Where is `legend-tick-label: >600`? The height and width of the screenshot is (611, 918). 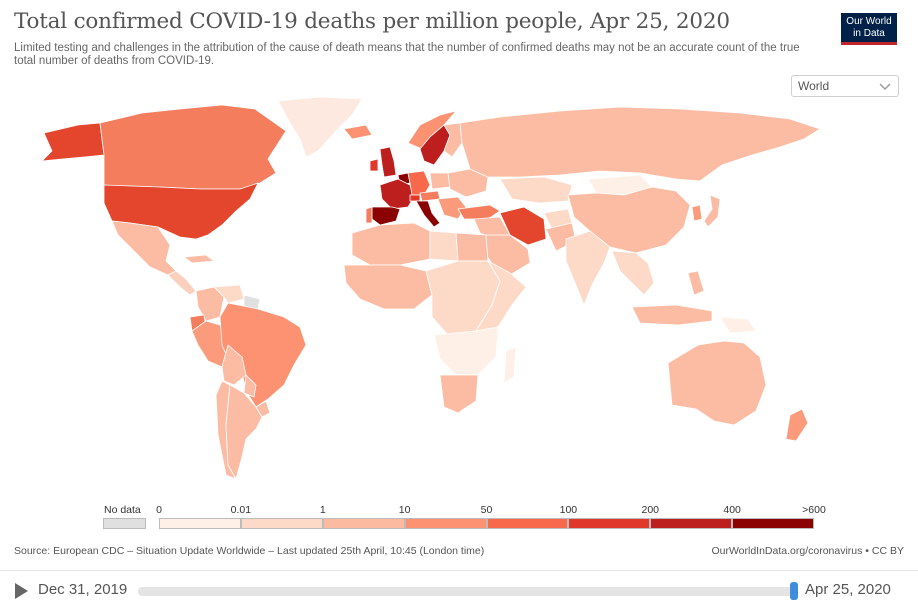 legend-tick-label: >600 is located at coordinates (814, 510).